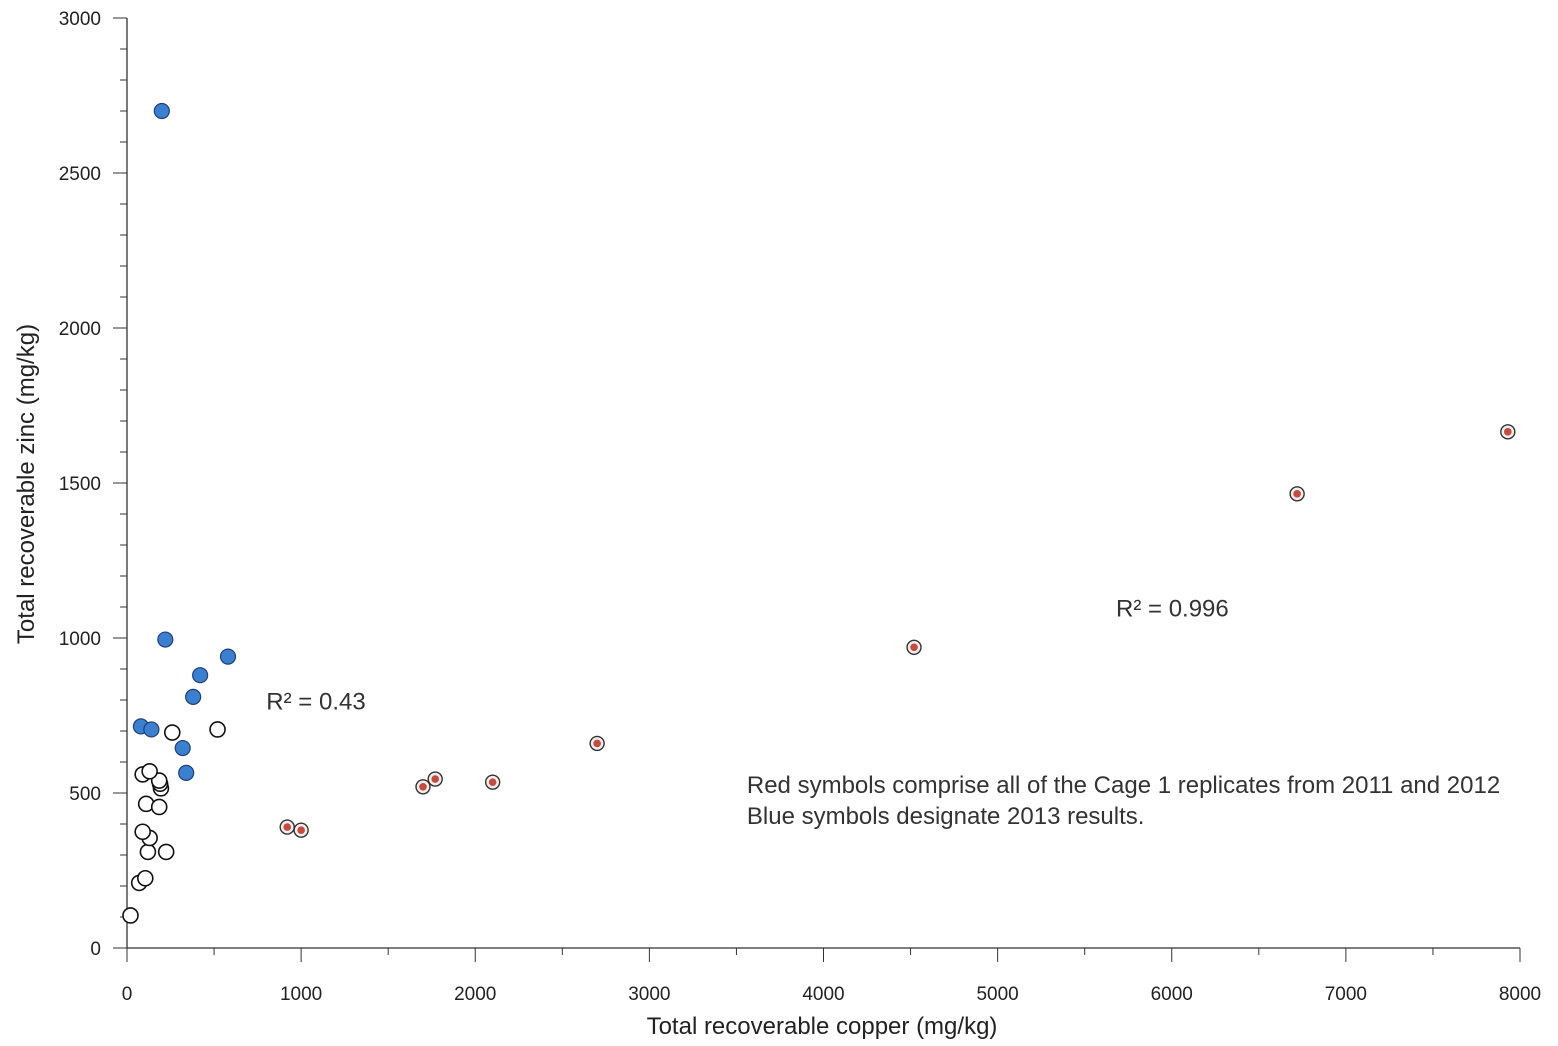  Describe the element at coordinates (747, 655) in the screenshot. I see `annotations: R² = 0.43 R² = 0.996` at that location.